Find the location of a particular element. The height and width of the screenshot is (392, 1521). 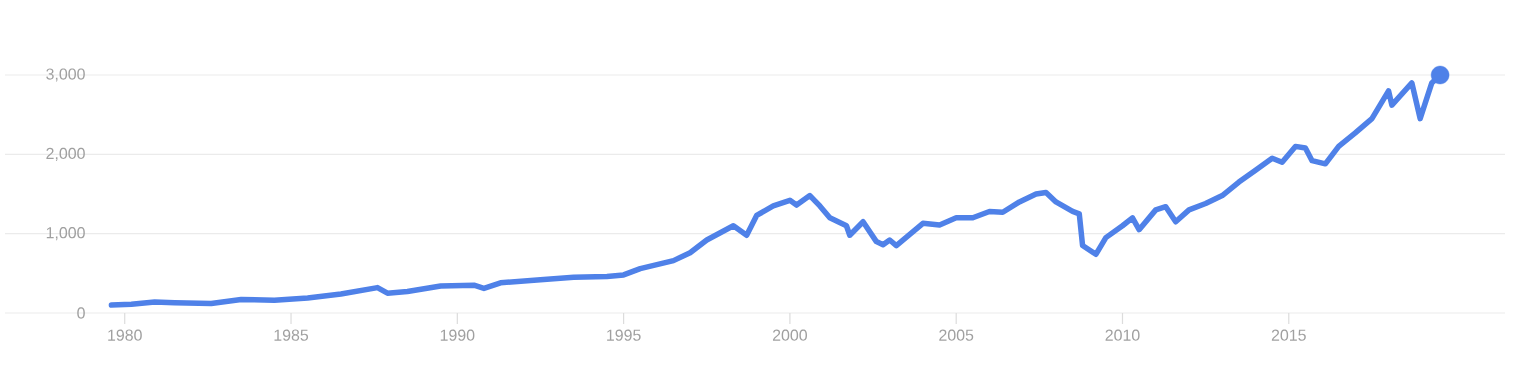

x-tick-label: 1990 is located at coordinates (457, 335).